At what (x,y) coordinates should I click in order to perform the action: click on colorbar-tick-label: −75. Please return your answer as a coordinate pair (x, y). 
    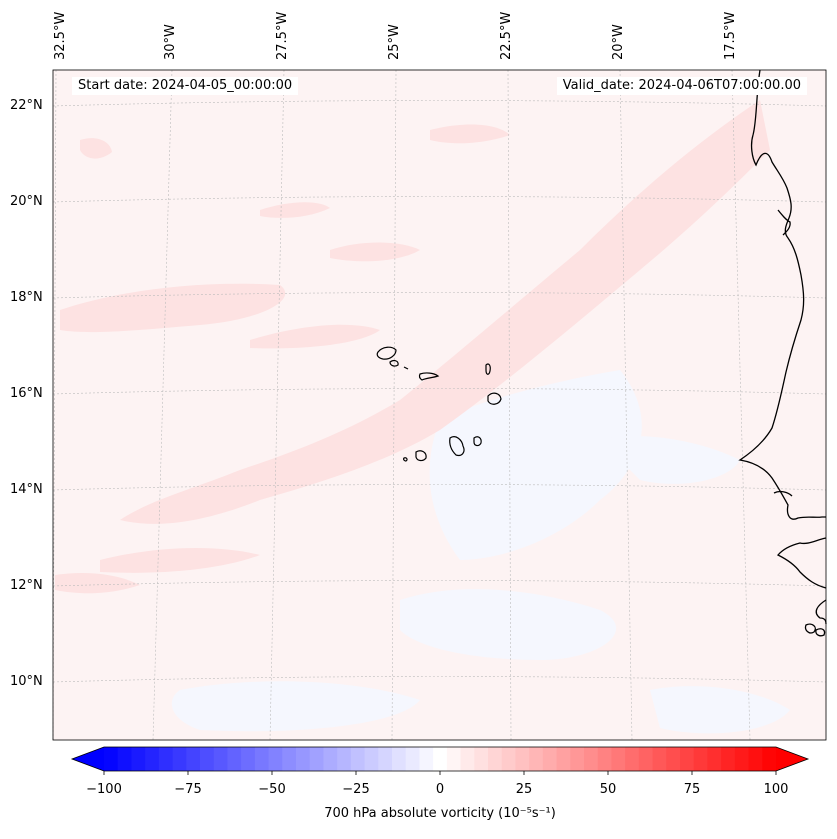
    Looking at the image, I should click on (188, 789).